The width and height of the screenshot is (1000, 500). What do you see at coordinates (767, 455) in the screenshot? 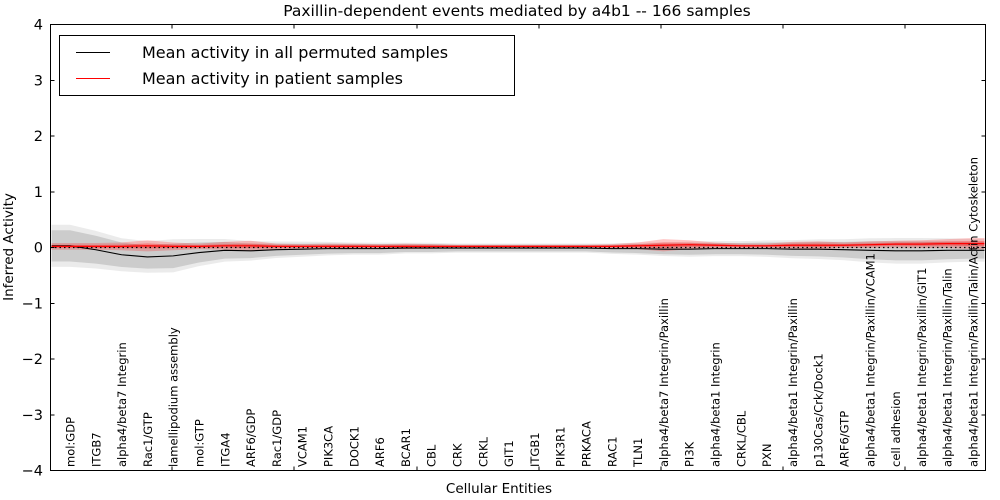
I see `x-category-label: PXN` at bounding box center [767, 455].